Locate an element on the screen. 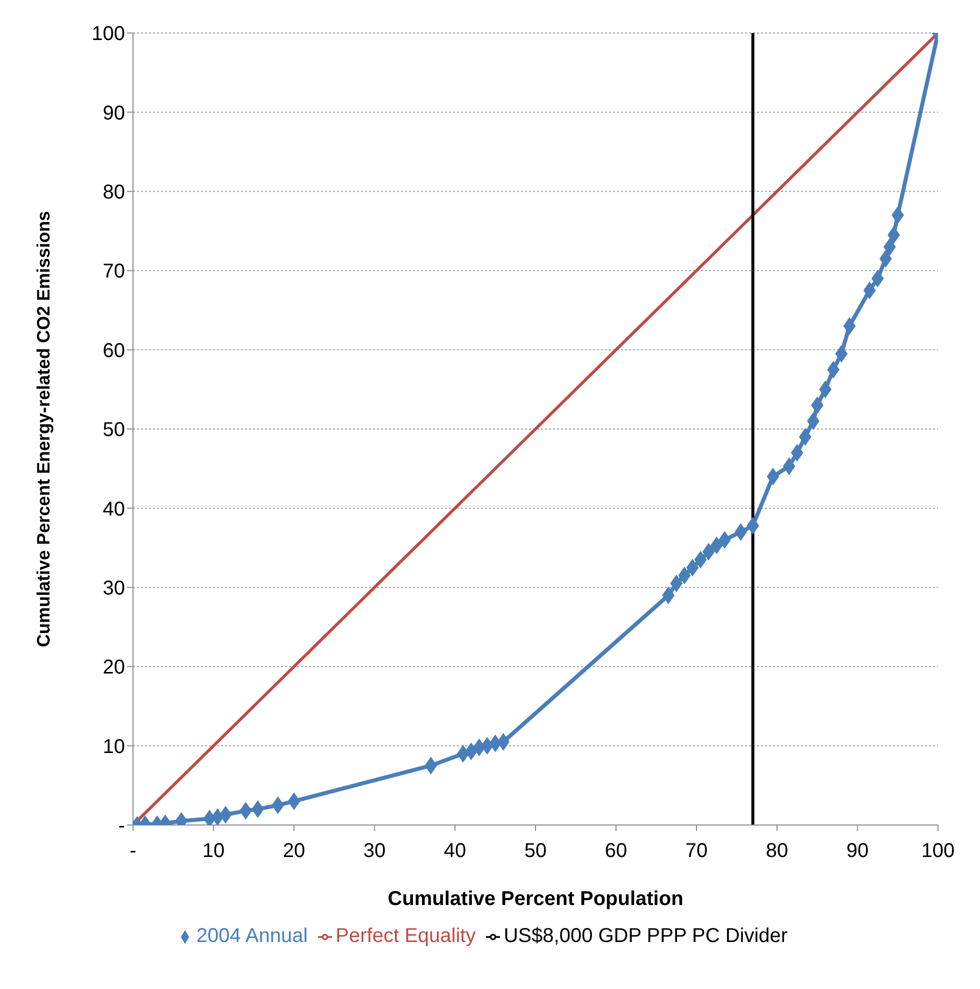  x-tick-label: 80 is located at coordinates (777, 851).